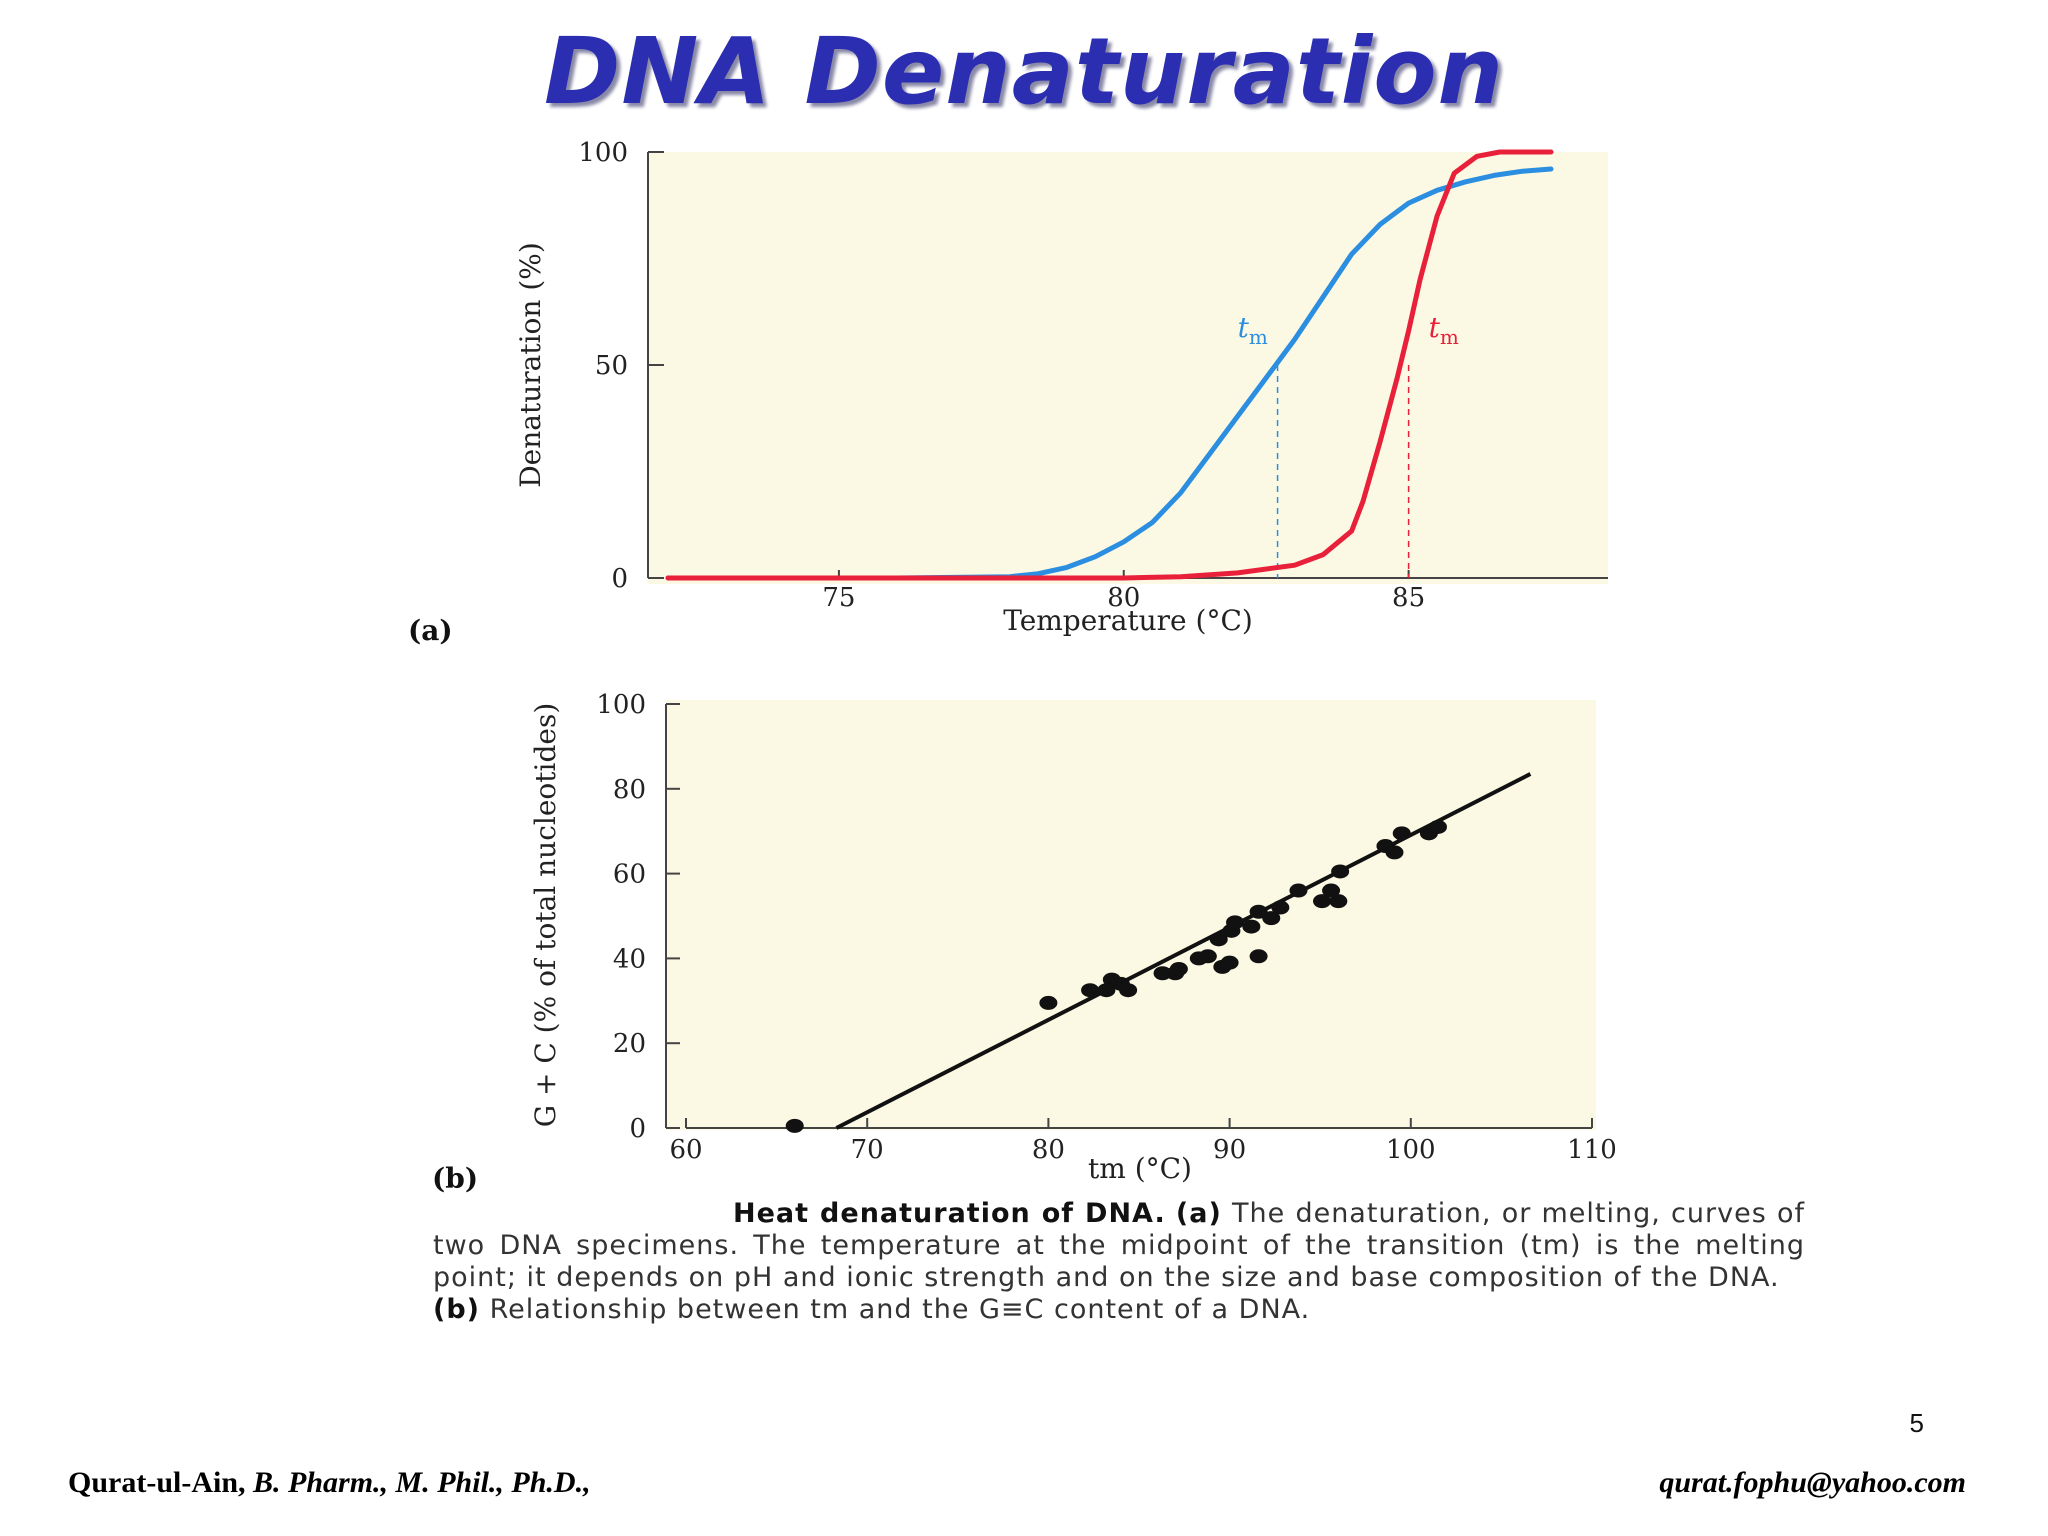 The image size is (2048, 1536). I want to click on panel-b-x-tick-label: 100, so click(1411, 1150).